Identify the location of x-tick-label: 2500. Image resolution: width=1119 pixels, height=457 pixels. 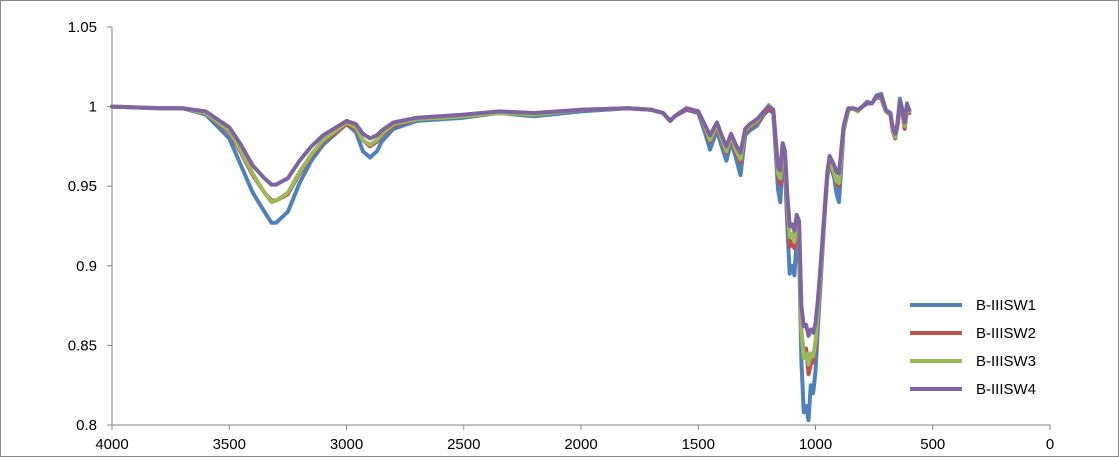
(463, 444).